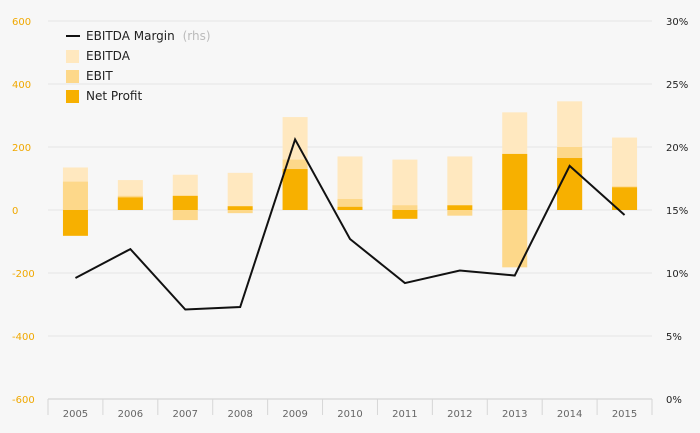  I want to click on y-right-tick-label: 0%, so click(674, 400).